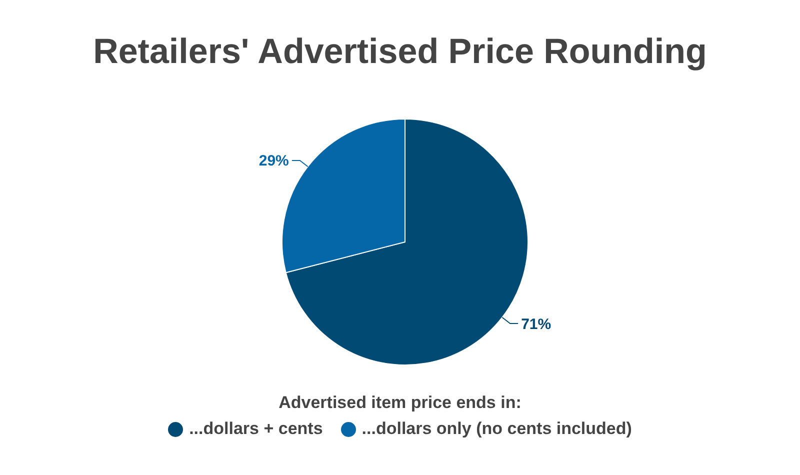 This screenshot has width=800, height=475. Describe the element at coordinates (400, 403) in the screenshot. I see `legend-title: Advertised item price ends in:` at that location.